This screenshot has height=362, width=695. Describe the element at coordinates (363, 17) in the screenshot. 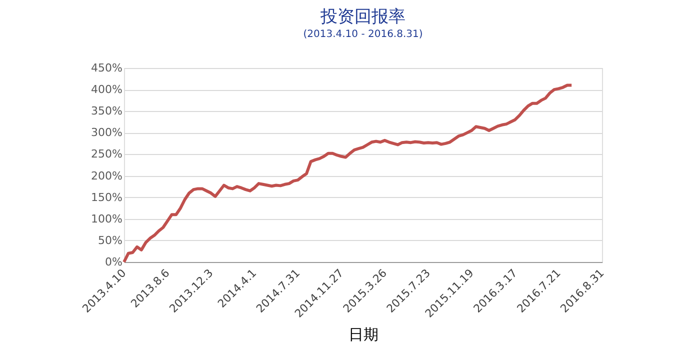

I see `chart-title: 投资回报率` at that location.